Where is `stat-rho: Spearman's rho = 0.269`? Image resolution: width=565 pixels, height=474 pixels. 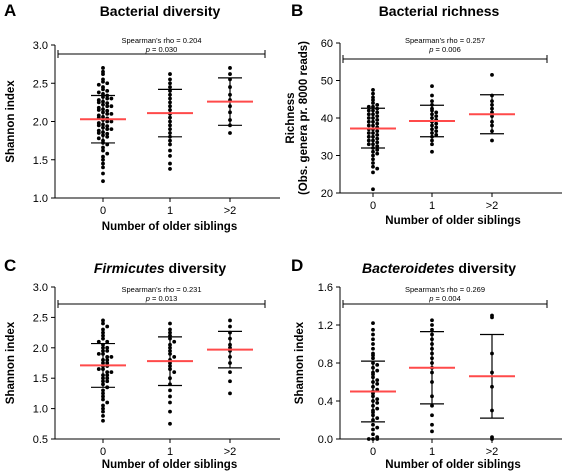
stat-rho: Spearman's rho = 0.269 is located at coordinates (445, 289).